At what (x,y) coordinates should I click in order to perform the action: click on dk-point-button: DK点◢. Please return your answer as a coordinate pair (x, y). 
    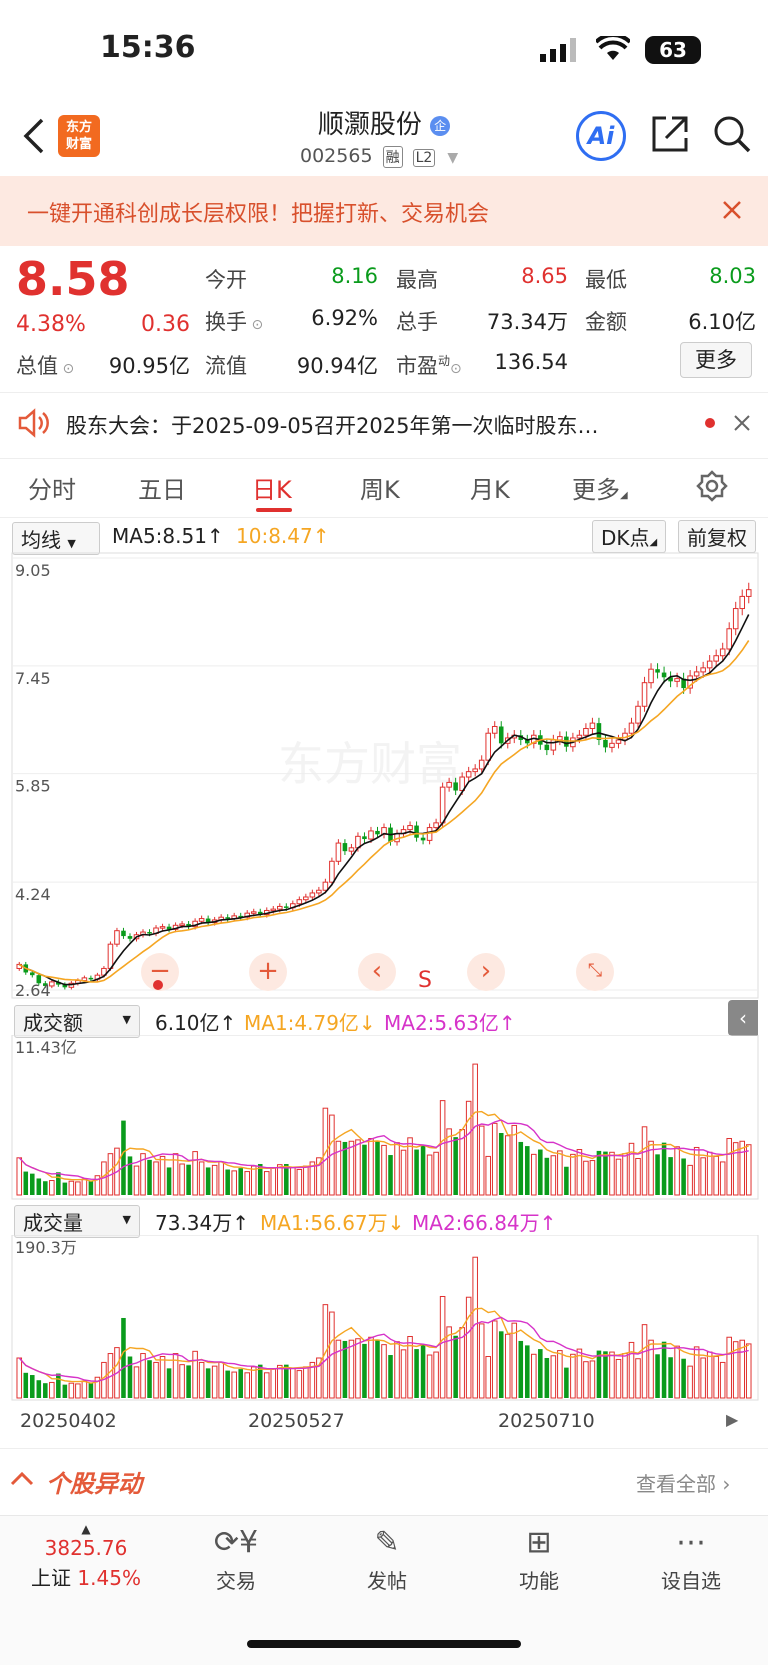
    Looking at the image, I should click on (629, 536).